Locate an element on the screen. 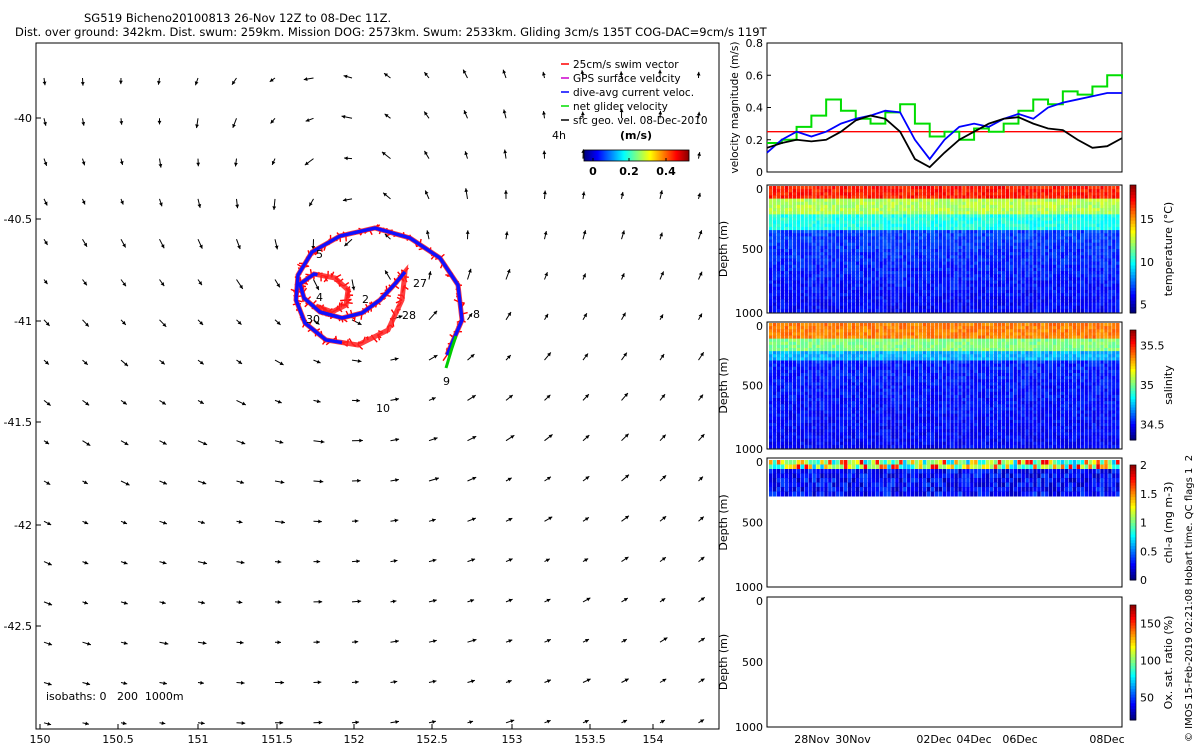  map-x-tick-label: 153.5 is located at coordinates (590, 739).